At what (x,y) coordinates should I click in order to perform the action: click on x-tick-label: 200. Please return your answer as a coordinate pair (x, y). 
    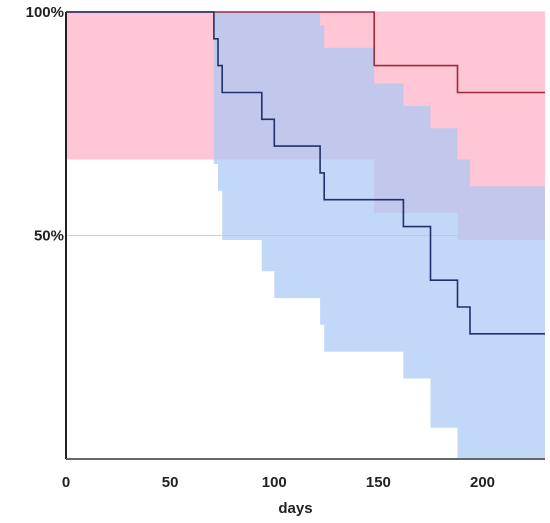
    Looking at the image, I should click on (482, 482).